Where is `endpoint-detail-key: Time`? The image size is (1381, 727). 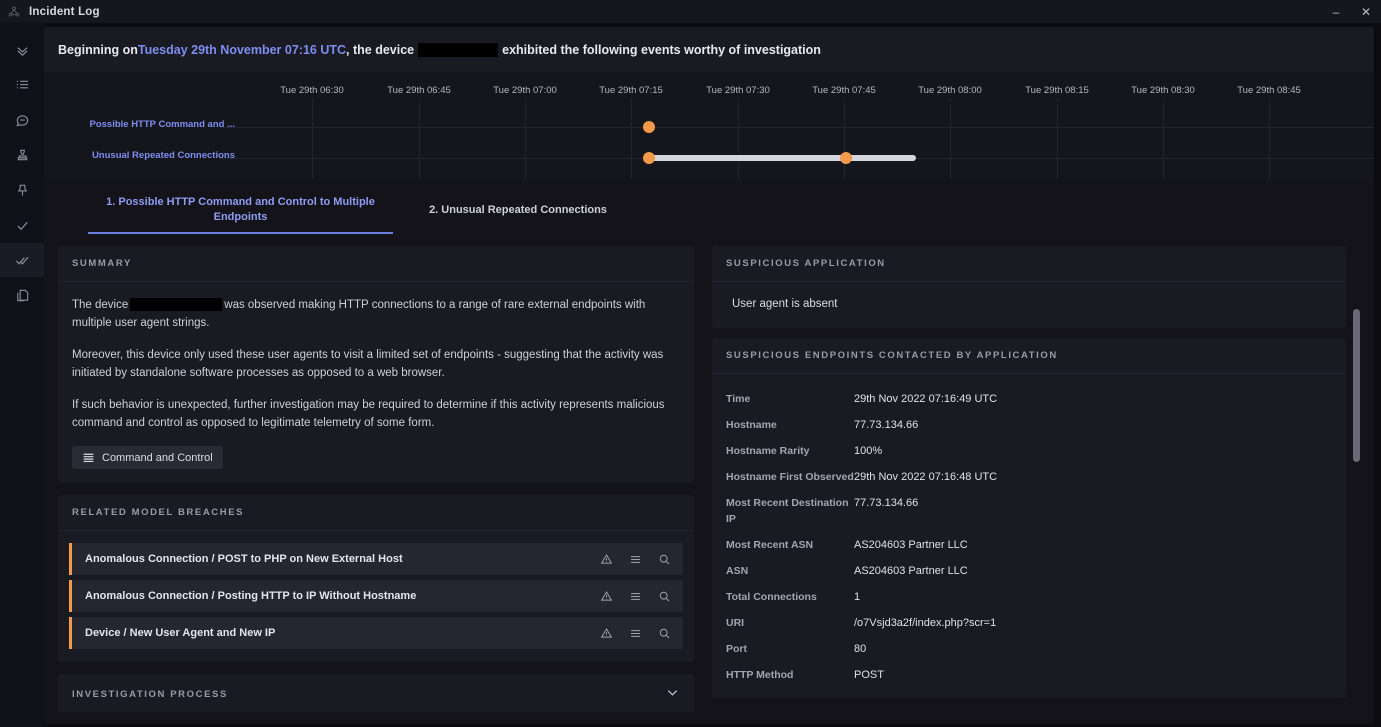 endpoint-detail-key: Time is located at coordinates (738, 399).